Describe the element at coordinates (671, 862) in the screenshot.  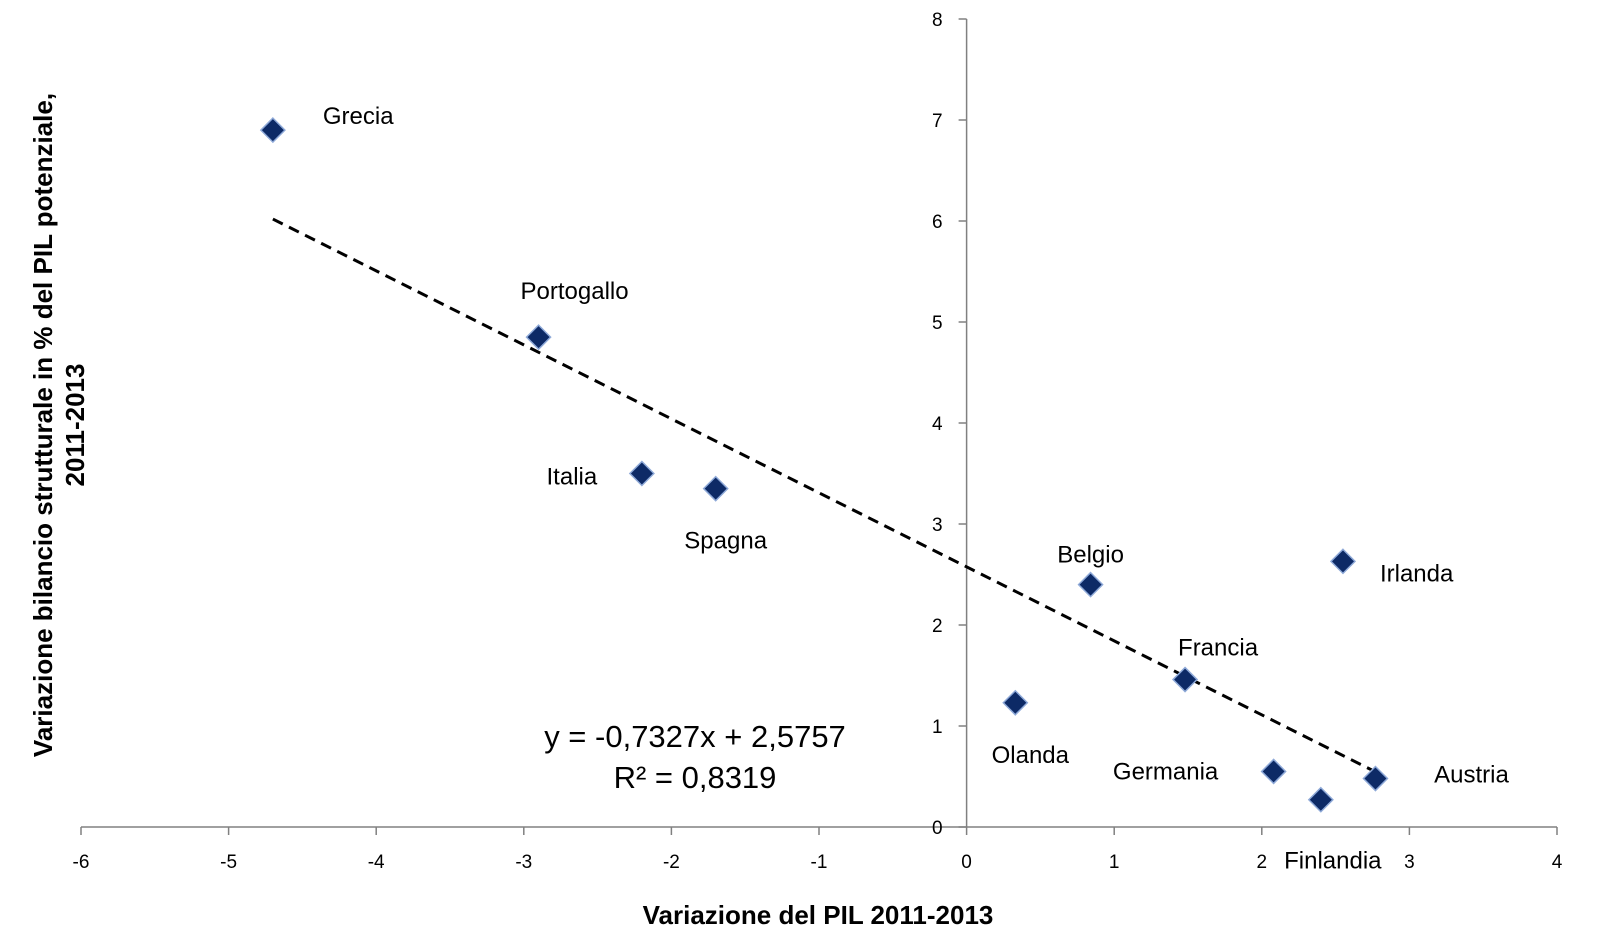
I see `x-tick-label: -2` at that location.